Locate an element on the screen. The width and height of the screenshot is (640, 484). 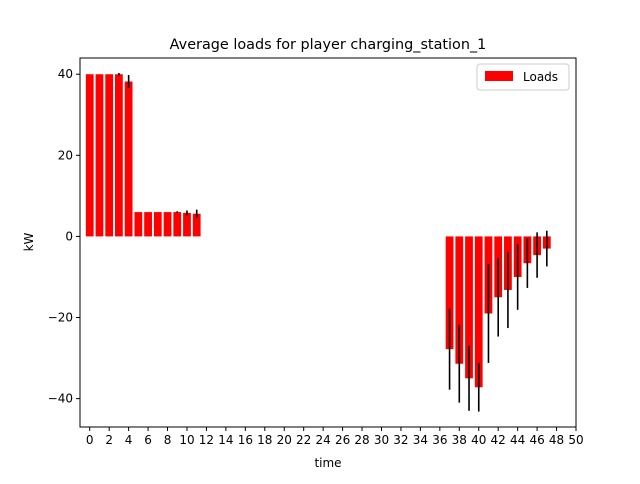
y-tick-label: 20 is located at coordinates (65, 155).